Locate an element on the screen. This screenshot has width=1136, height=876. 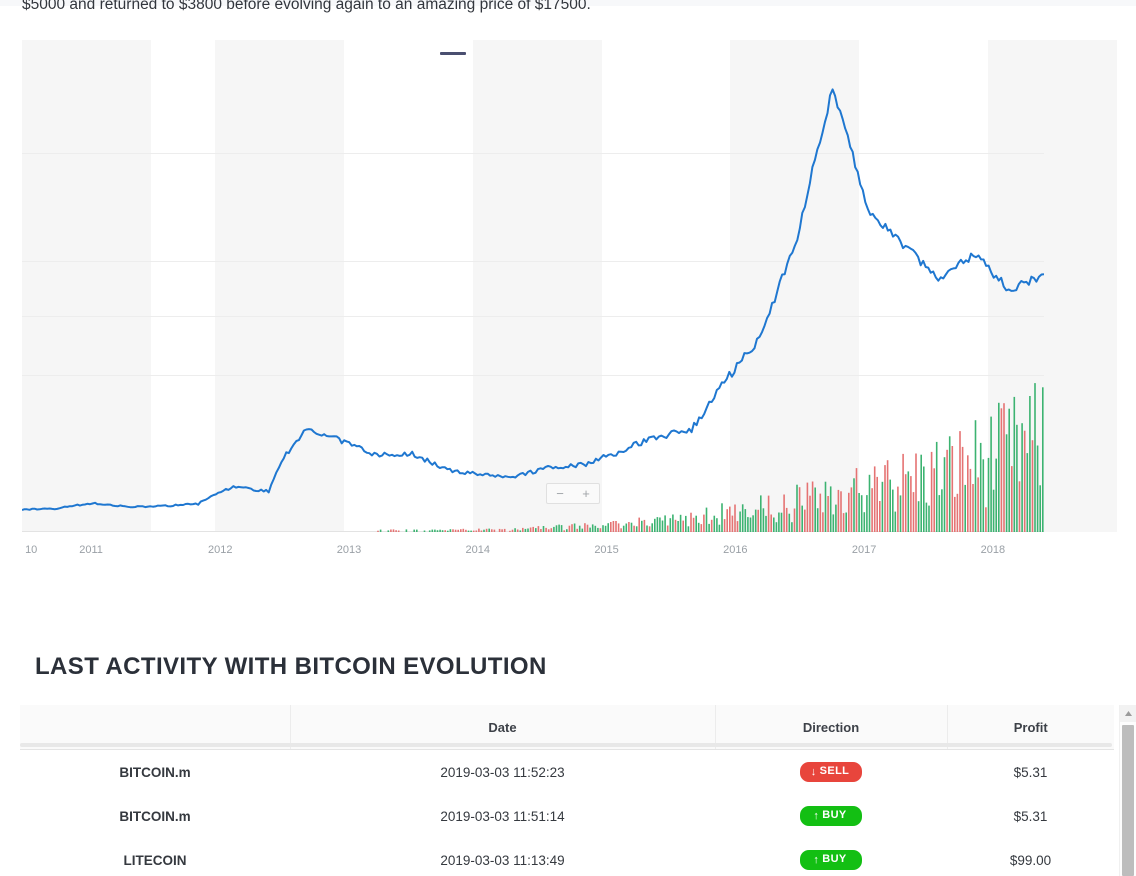
zoom-out-button: − is located at coordinates (560, 493).